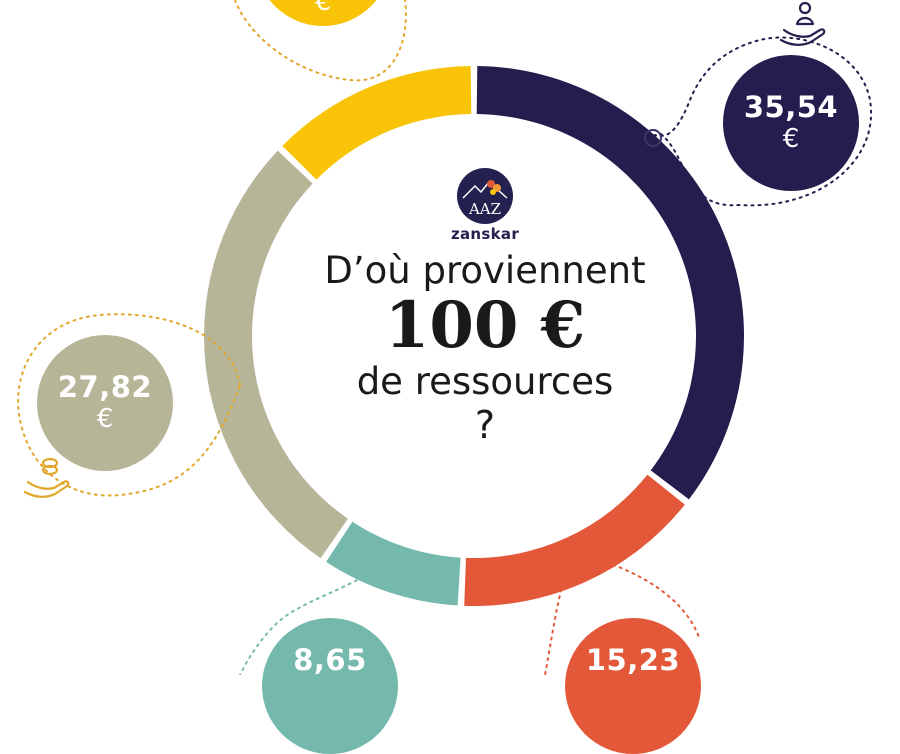 This screenshot has width=900, height=754. Describe the element at coordinates (105, 387) in the screenshot. I see `value-label: 27,82` at that location.